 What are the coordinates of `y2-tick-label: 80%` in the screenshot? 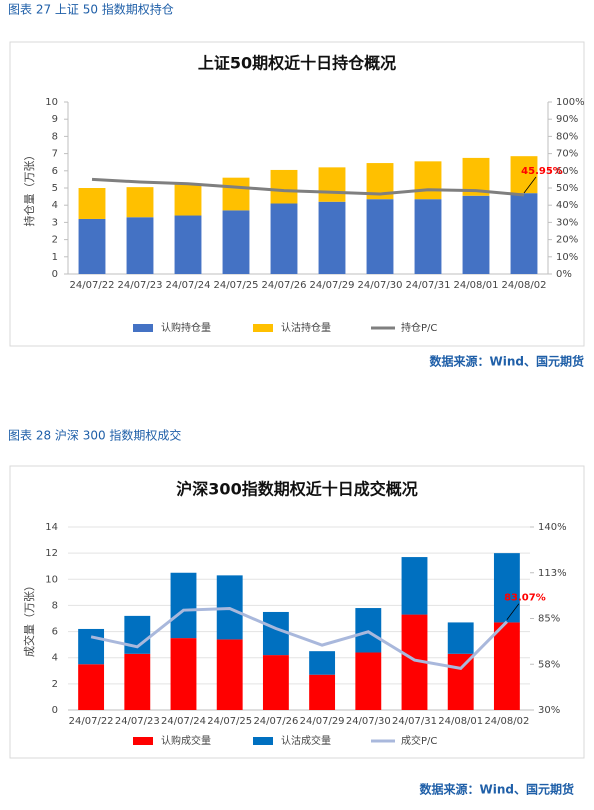 It's located at (567, 136).